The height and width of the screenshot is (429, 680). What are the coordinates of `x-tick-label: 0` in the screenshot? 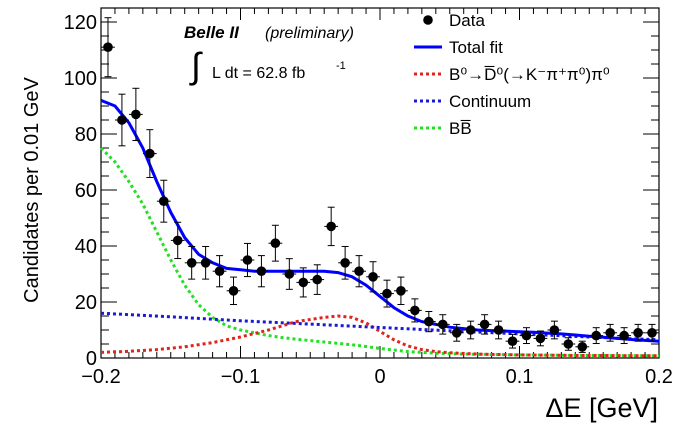 It's located at (379, 377).